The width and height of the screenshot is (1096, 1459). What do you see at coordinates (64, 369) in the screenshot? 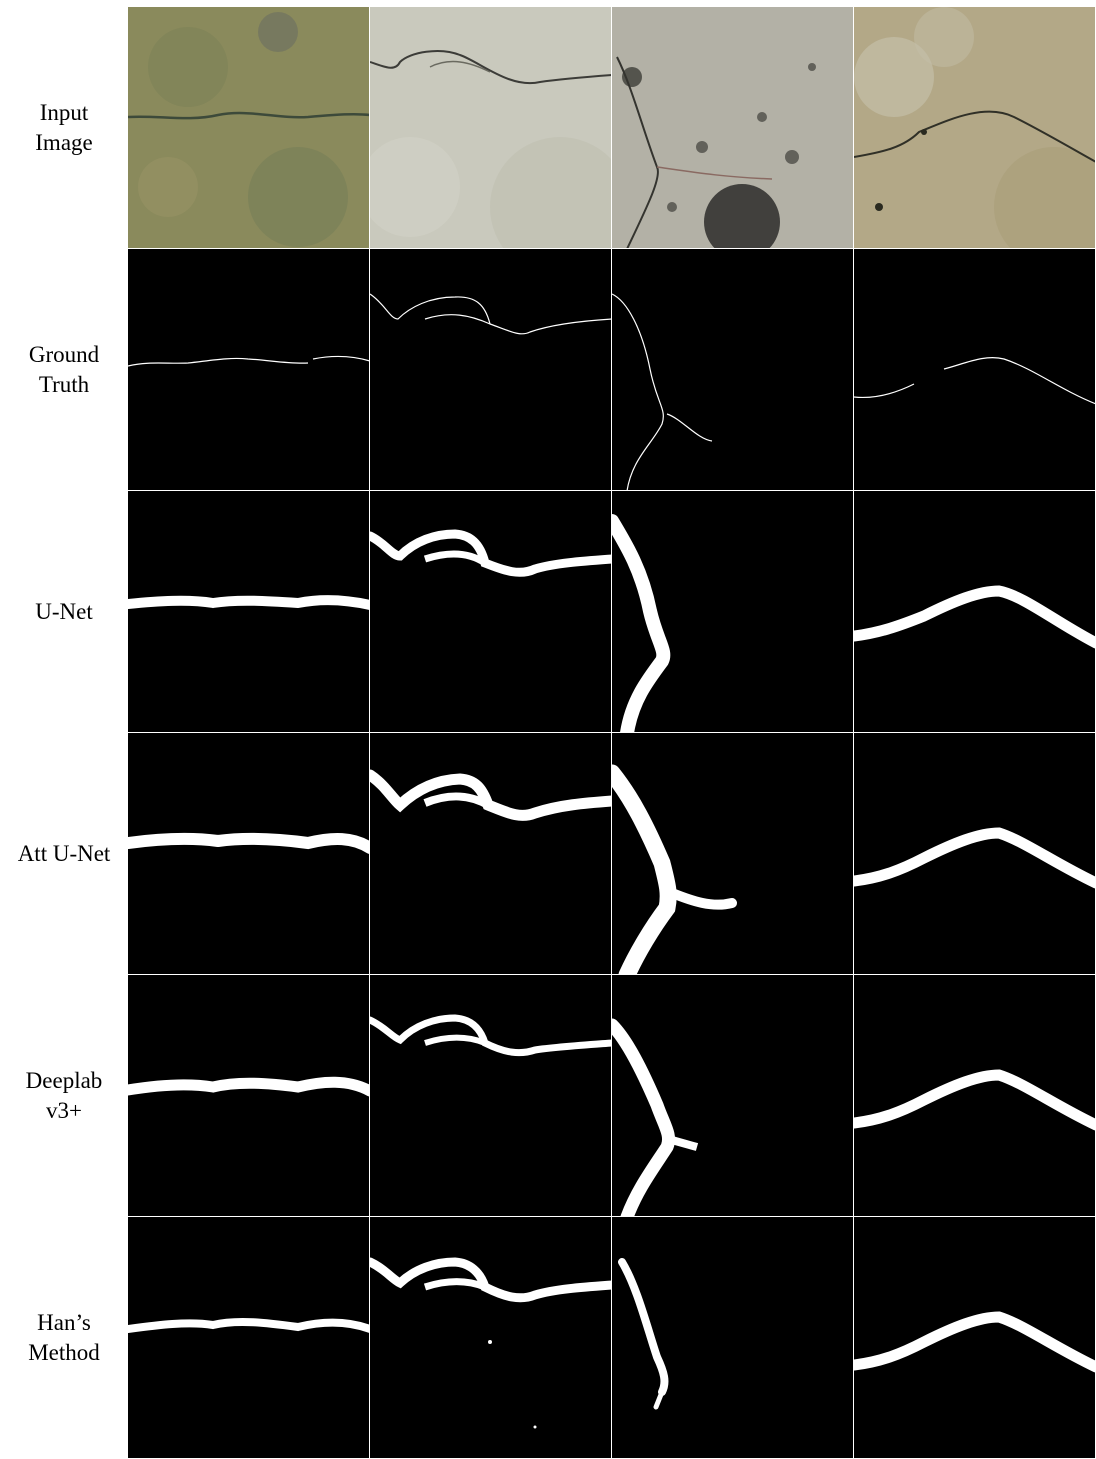
I see `row-label-ground-truth: Ground Truth` at bounding box center [64, 369].